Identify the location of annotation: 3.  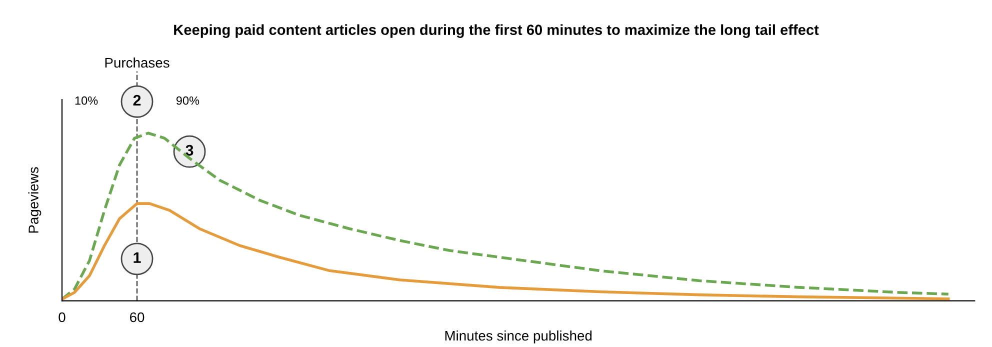
(190, 150).